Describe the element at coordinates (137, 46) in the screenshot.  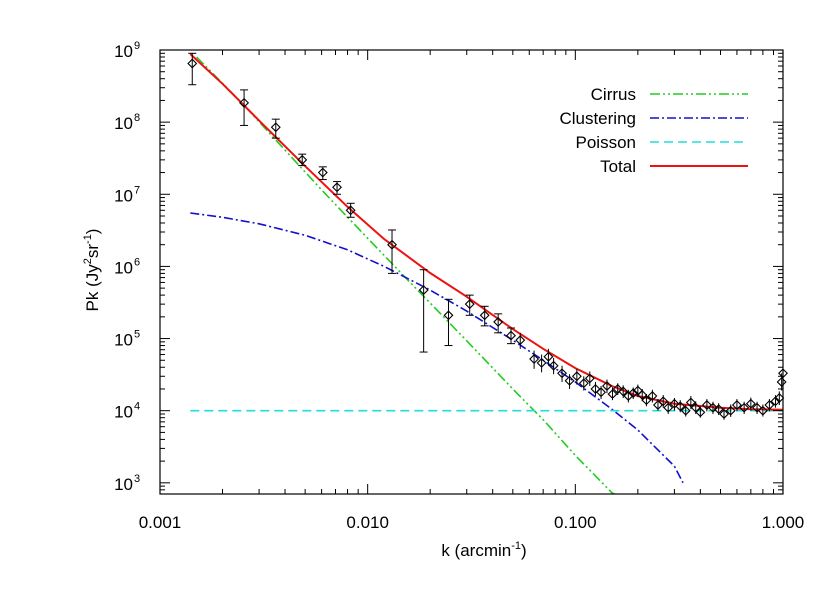
I see `y-tick-exponent: 9` at that location.